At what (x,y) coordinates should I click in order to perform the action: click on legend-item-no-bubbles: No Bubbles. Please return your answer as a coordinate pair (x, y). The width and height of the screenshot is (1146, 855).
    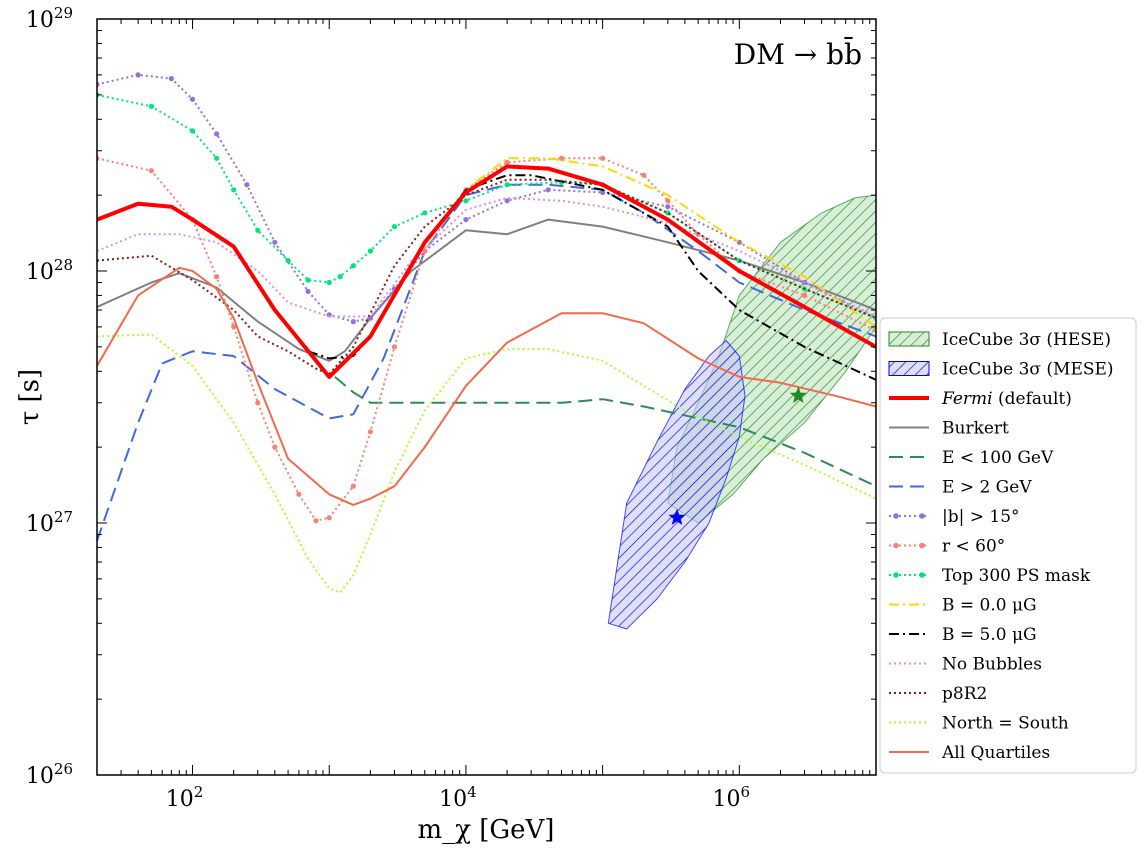
    Looking at the image, I should click on (965, 665).